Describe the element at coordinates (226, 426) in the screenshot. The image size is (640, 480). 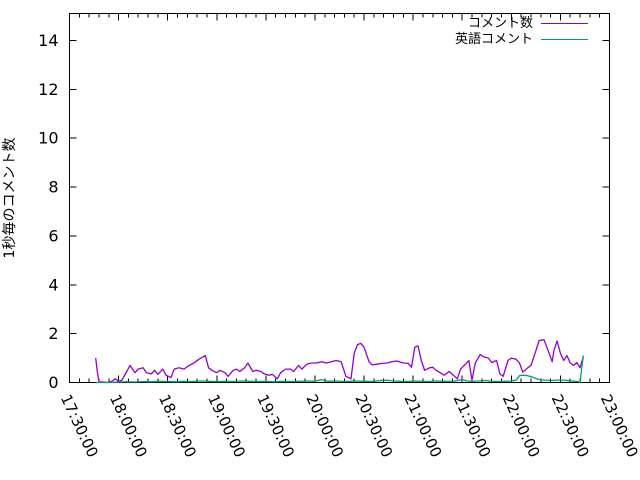
I see `x-tick-label: 19:00:00` at that location.